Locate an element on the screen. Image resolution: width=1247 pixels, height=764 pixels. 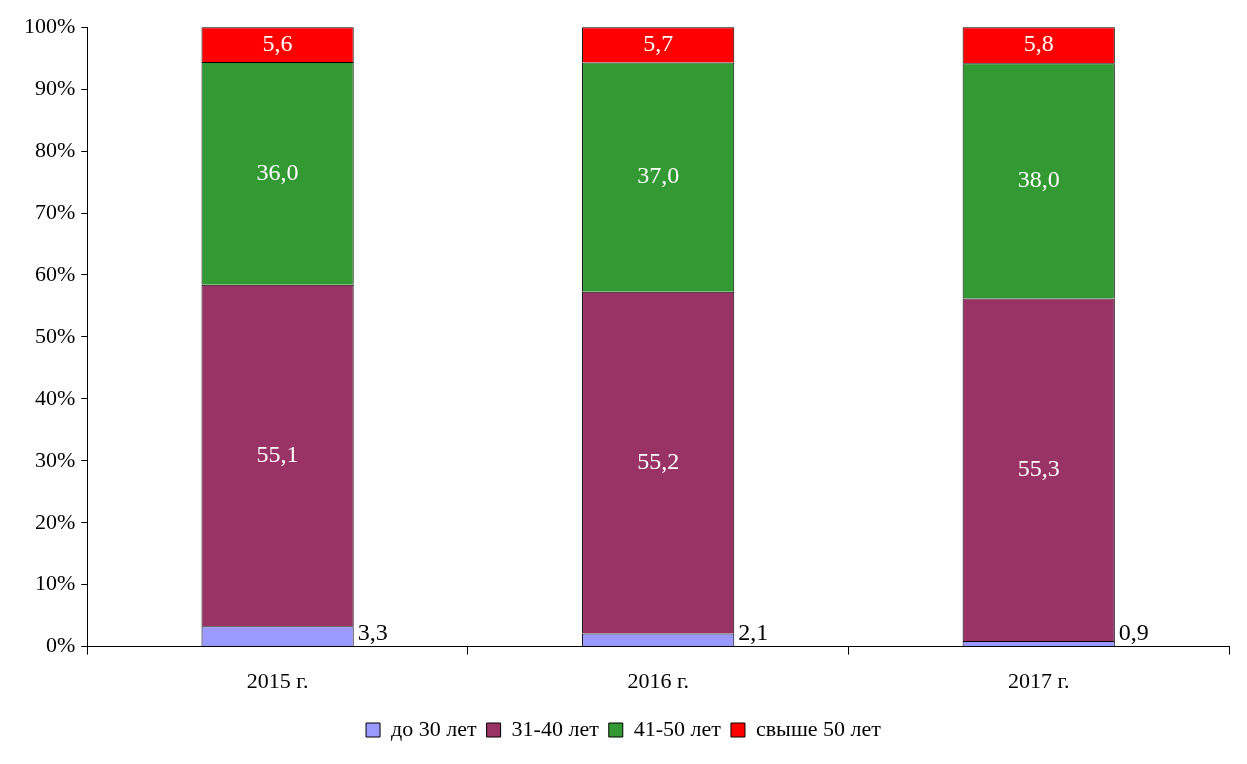
y-tick-label: 20% is located at coordinates (55, 521).